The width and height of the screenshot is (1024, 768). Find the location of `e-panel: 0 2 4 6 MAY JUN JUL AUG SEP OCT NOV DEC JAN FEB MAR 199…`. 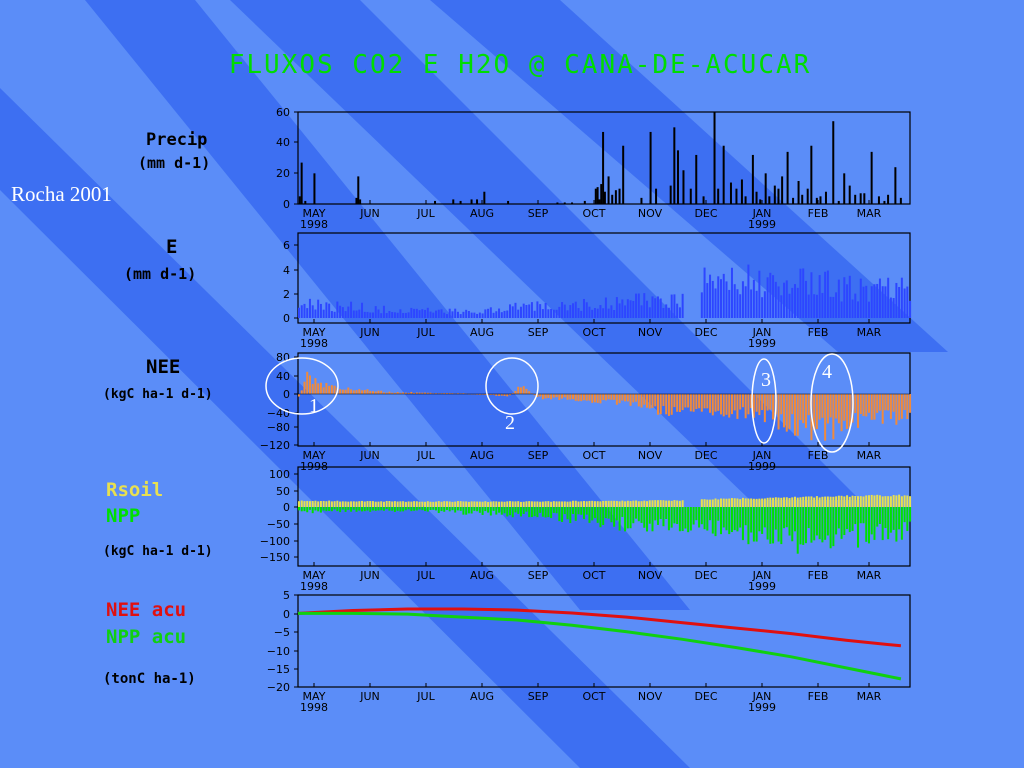

e-panel: 0 2 4 6 MAY JUN JUL AUG SEP OCT NOV DEC JAN FEB MAR 199… is located at coordinates (597, 291).